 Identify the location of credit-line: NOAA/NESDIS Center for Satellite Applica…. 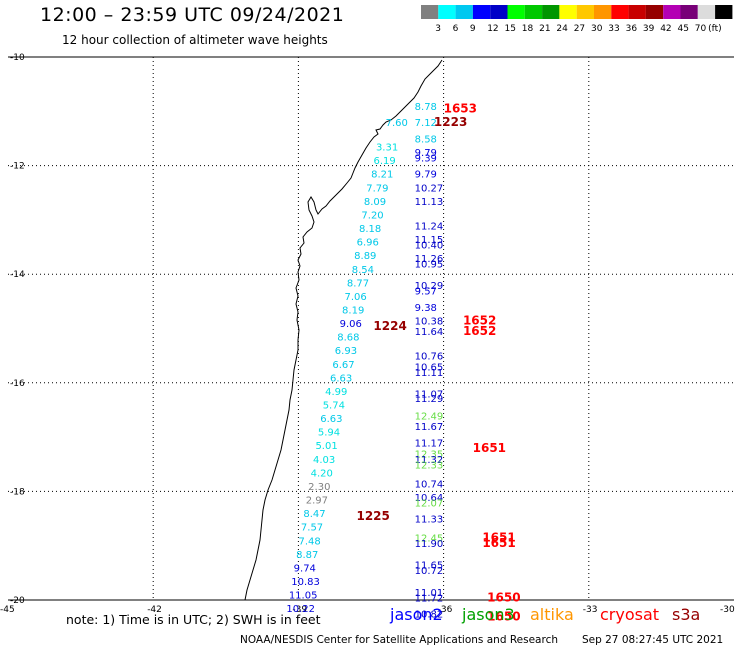
(399, 640).